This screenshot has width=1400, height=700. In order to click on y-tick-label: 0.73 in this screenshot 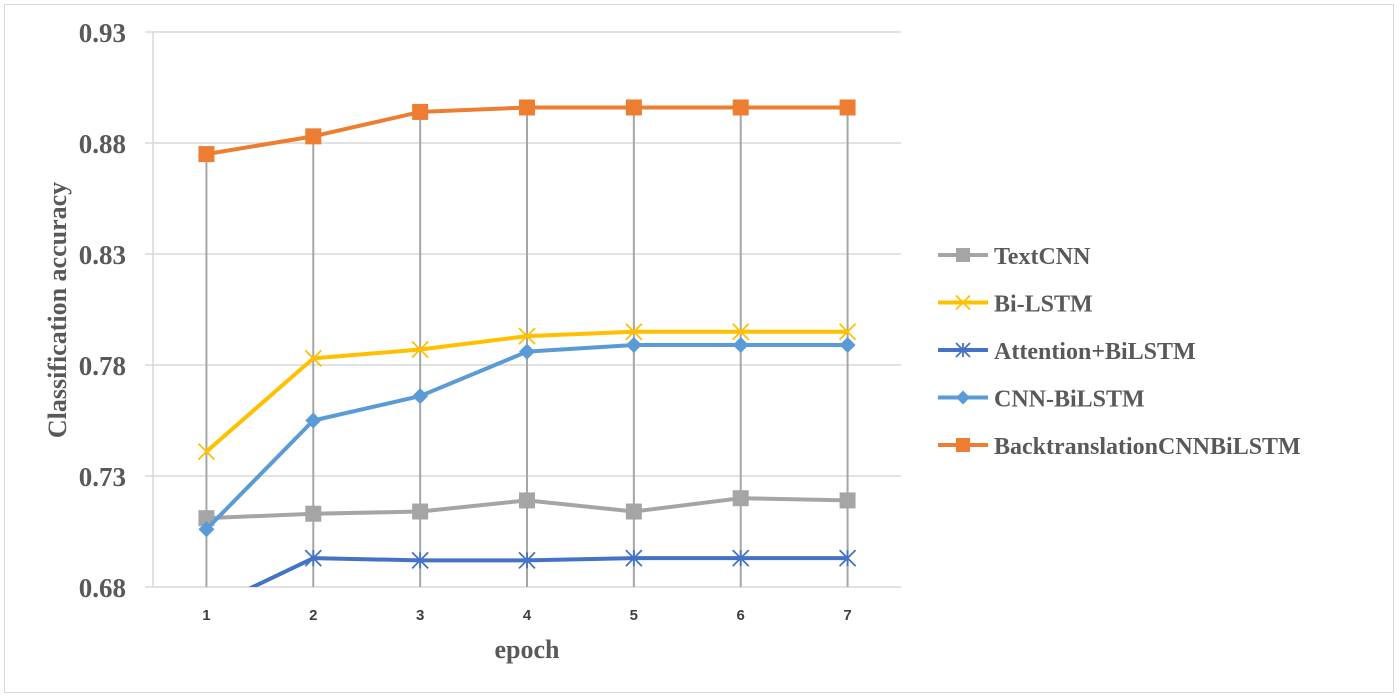, I will do `click(102, 477)`.